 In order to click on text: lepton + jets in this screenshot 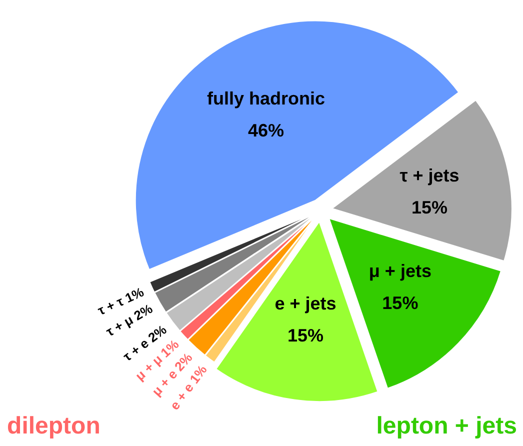, I will do `click(446, 426)`.